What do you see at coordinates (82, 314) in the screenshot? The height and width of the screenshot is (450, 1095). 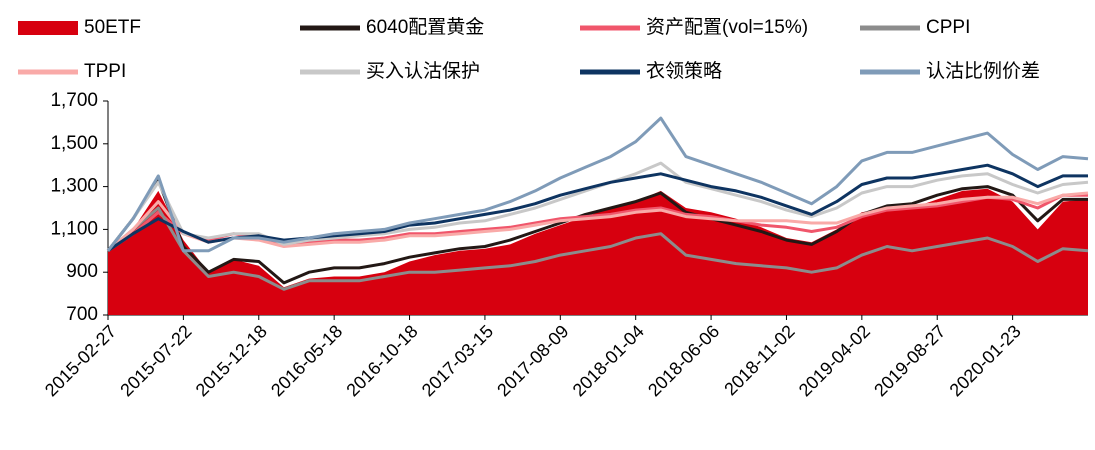 I see `y-tick-label: 700` at bounding box center [82, 314].